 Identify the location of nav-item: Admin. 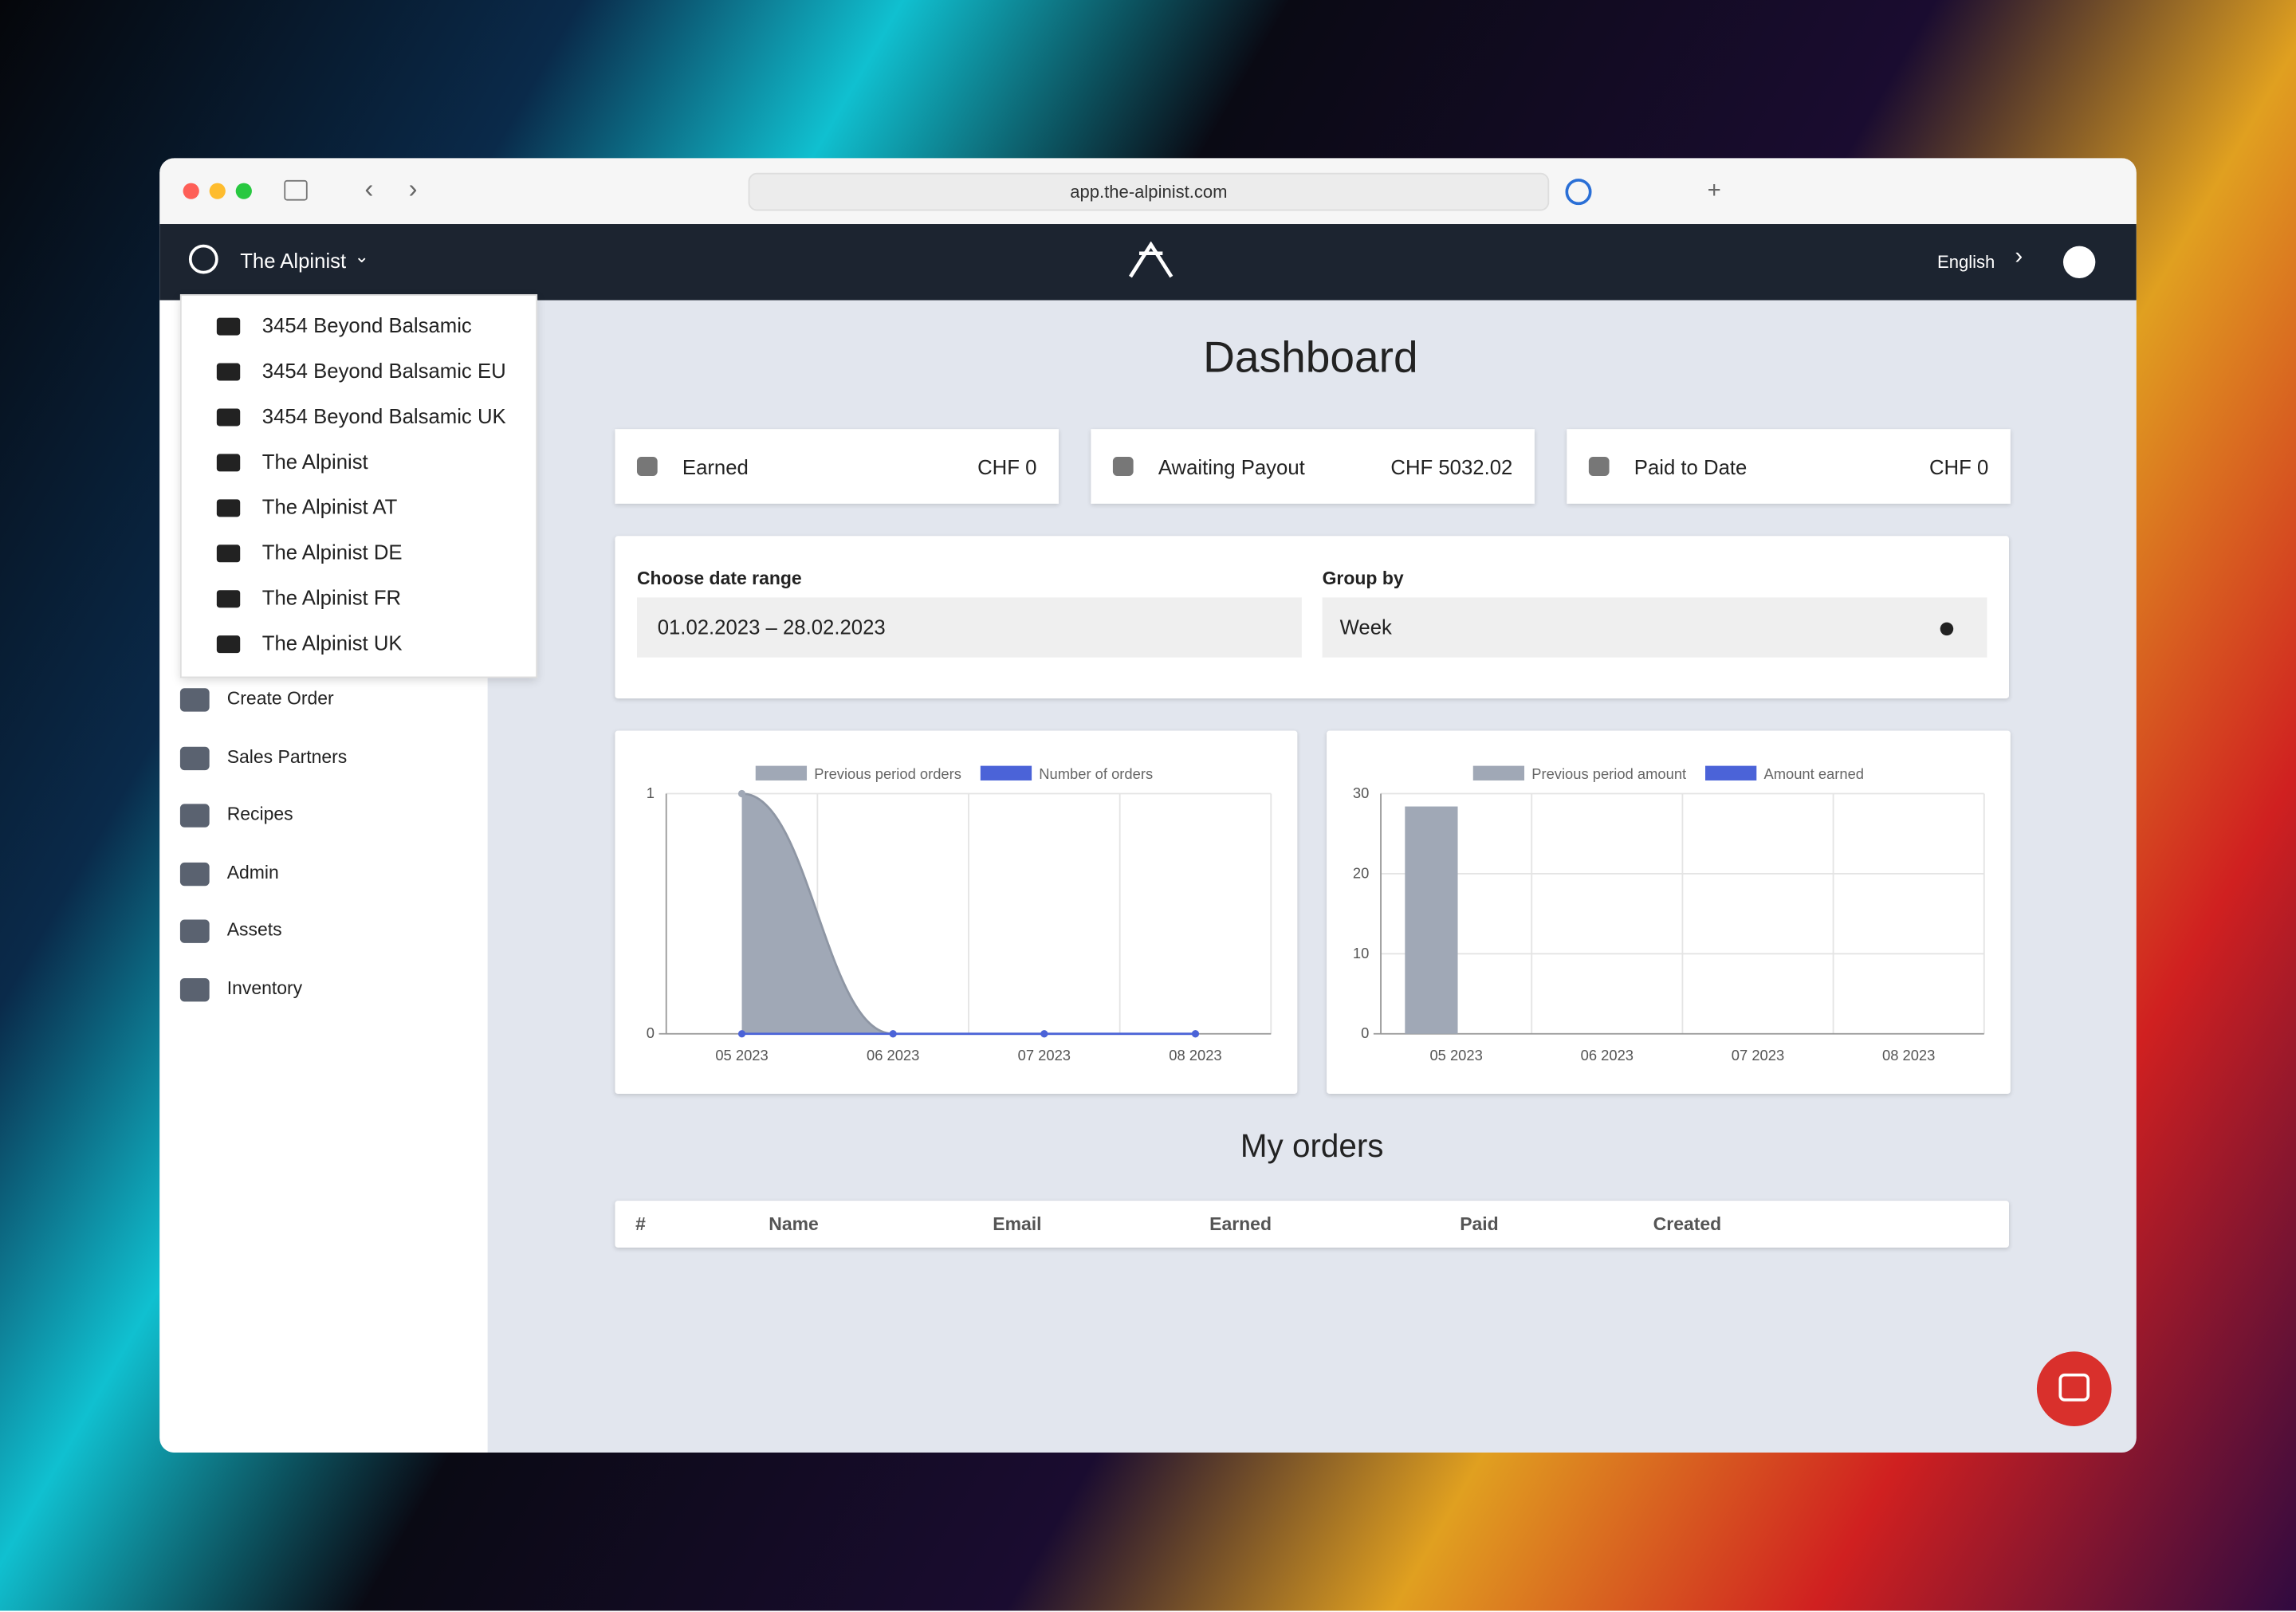
(252, 873).